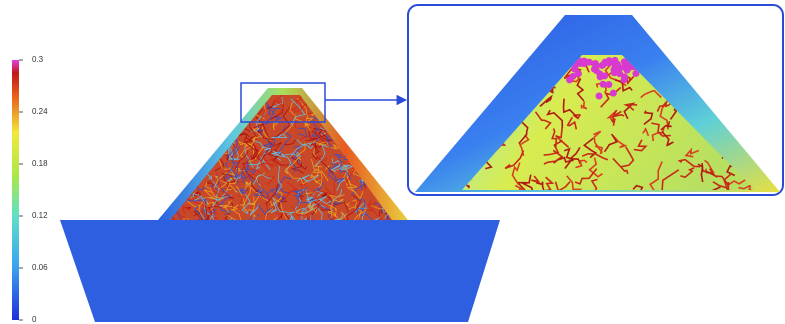  Describe the element at coordinates (283, 102) in the screenshot. I see `zoom-box` at that location.